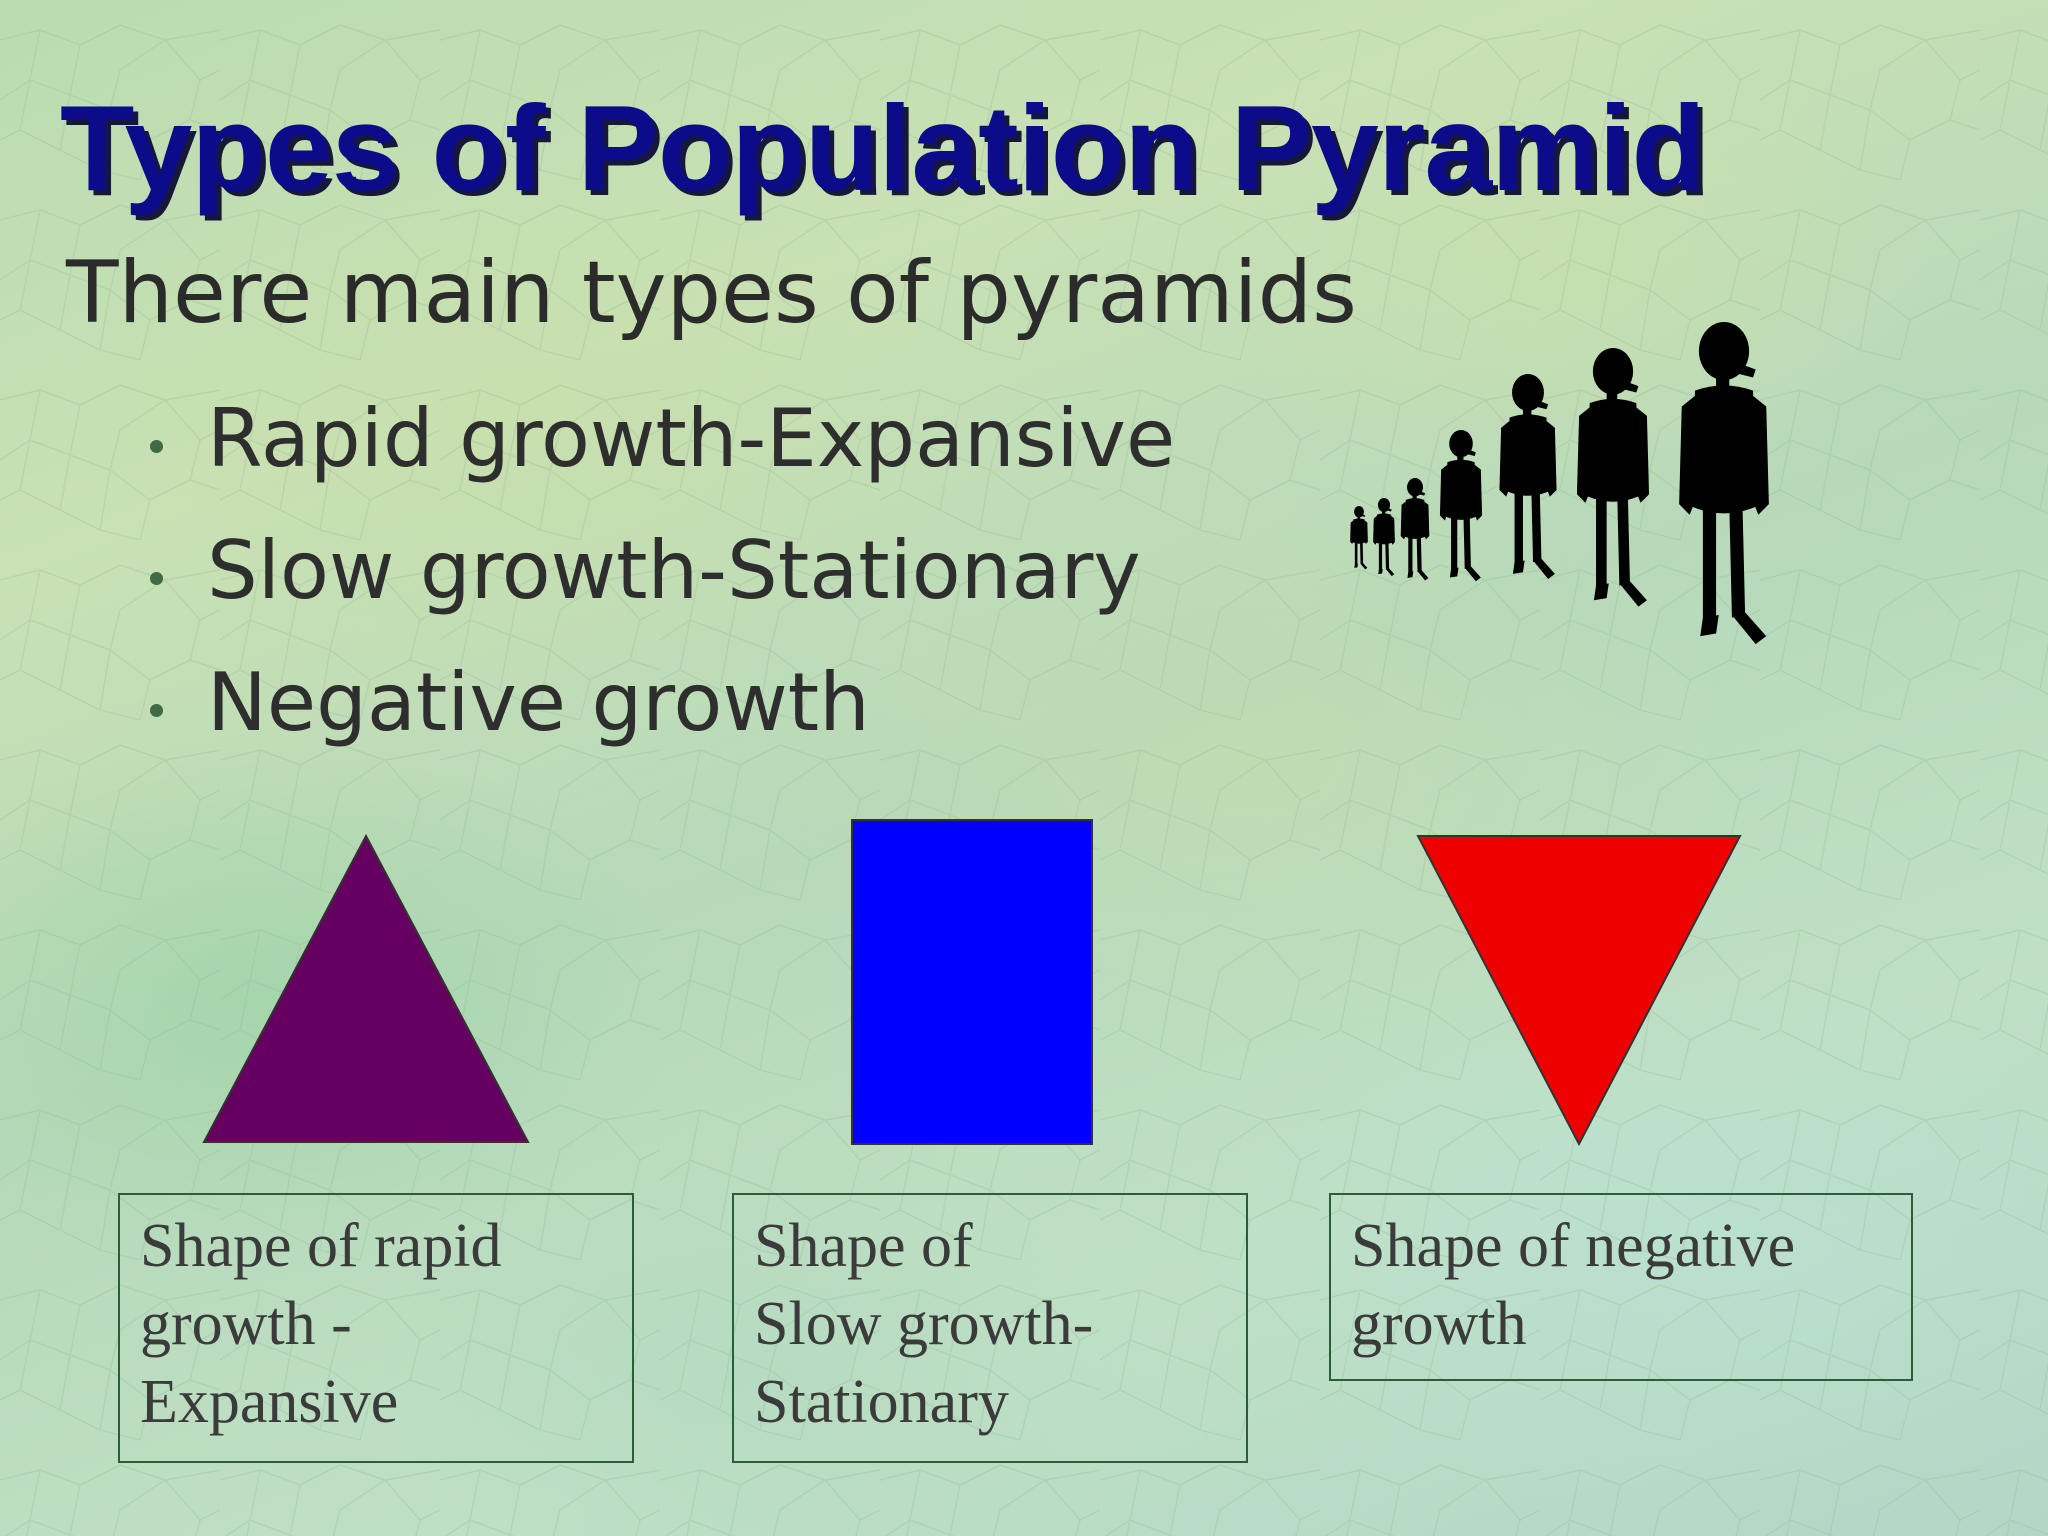 This screenshot has height=1536, width=2048. What do you see at coordinates (1559, 483) in the screenshot?
I see `people-silhouettes-icon` at bounding box center [1559, 483].